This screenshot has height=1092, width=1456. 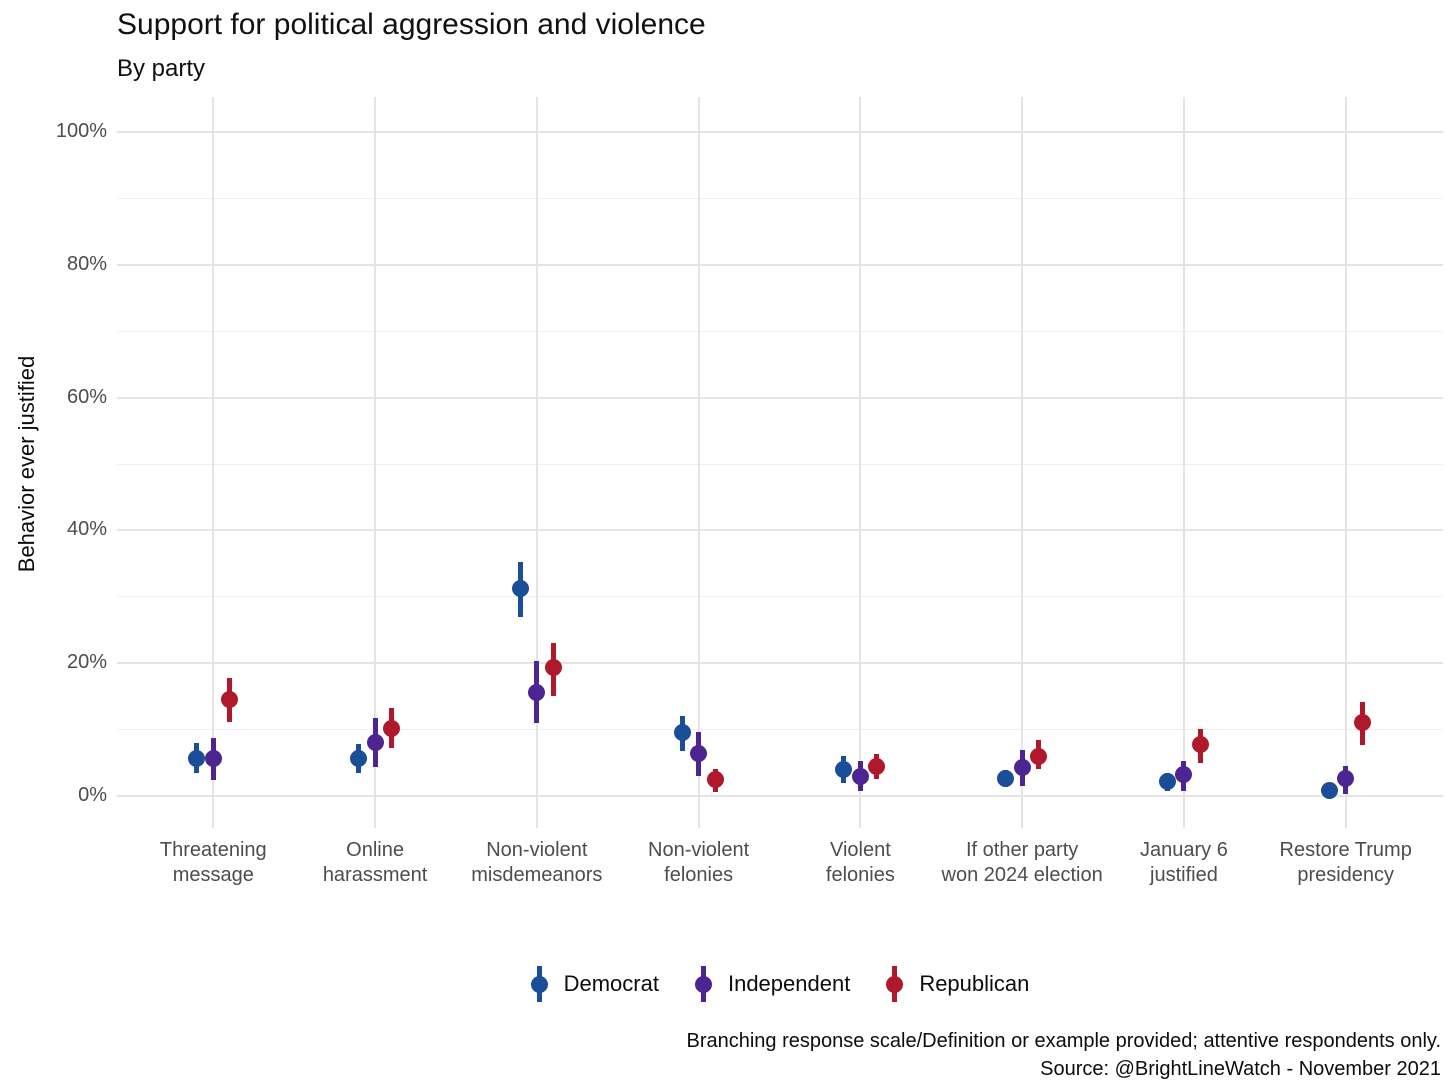 What do you see at coordinates (1184, 863) in the screenshot?
I see `x-tick-label: January 6 justified` at bounding box center [1184, 863].